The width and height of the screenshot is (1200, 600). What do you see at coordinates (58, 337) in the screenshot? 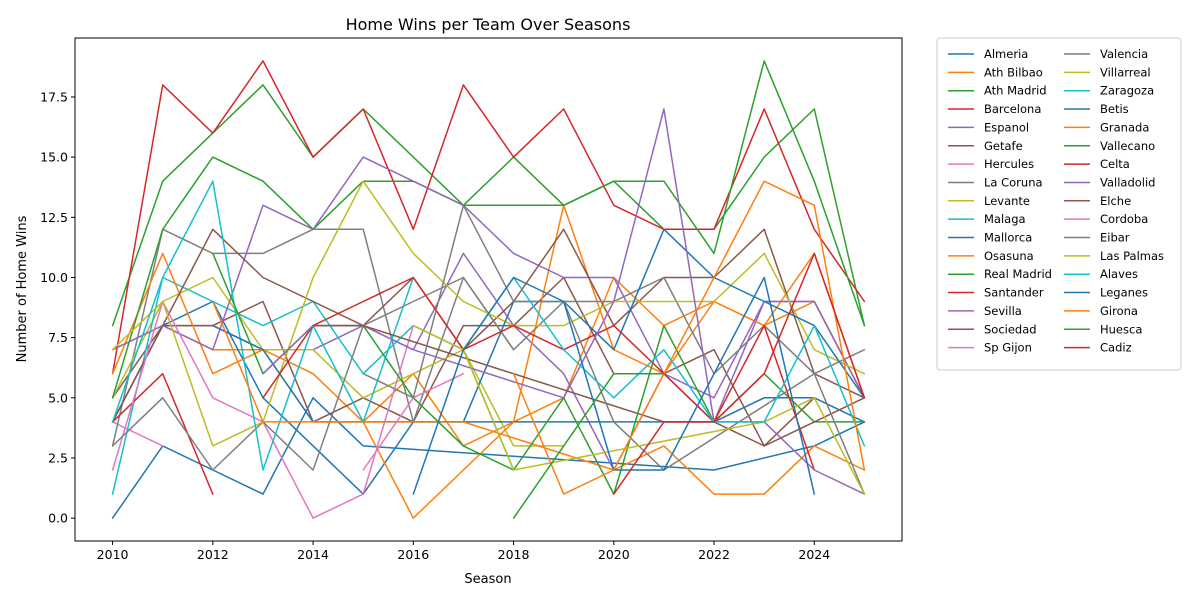
I see `y-tick-label: 7.5` at bounding box center [58, 337].